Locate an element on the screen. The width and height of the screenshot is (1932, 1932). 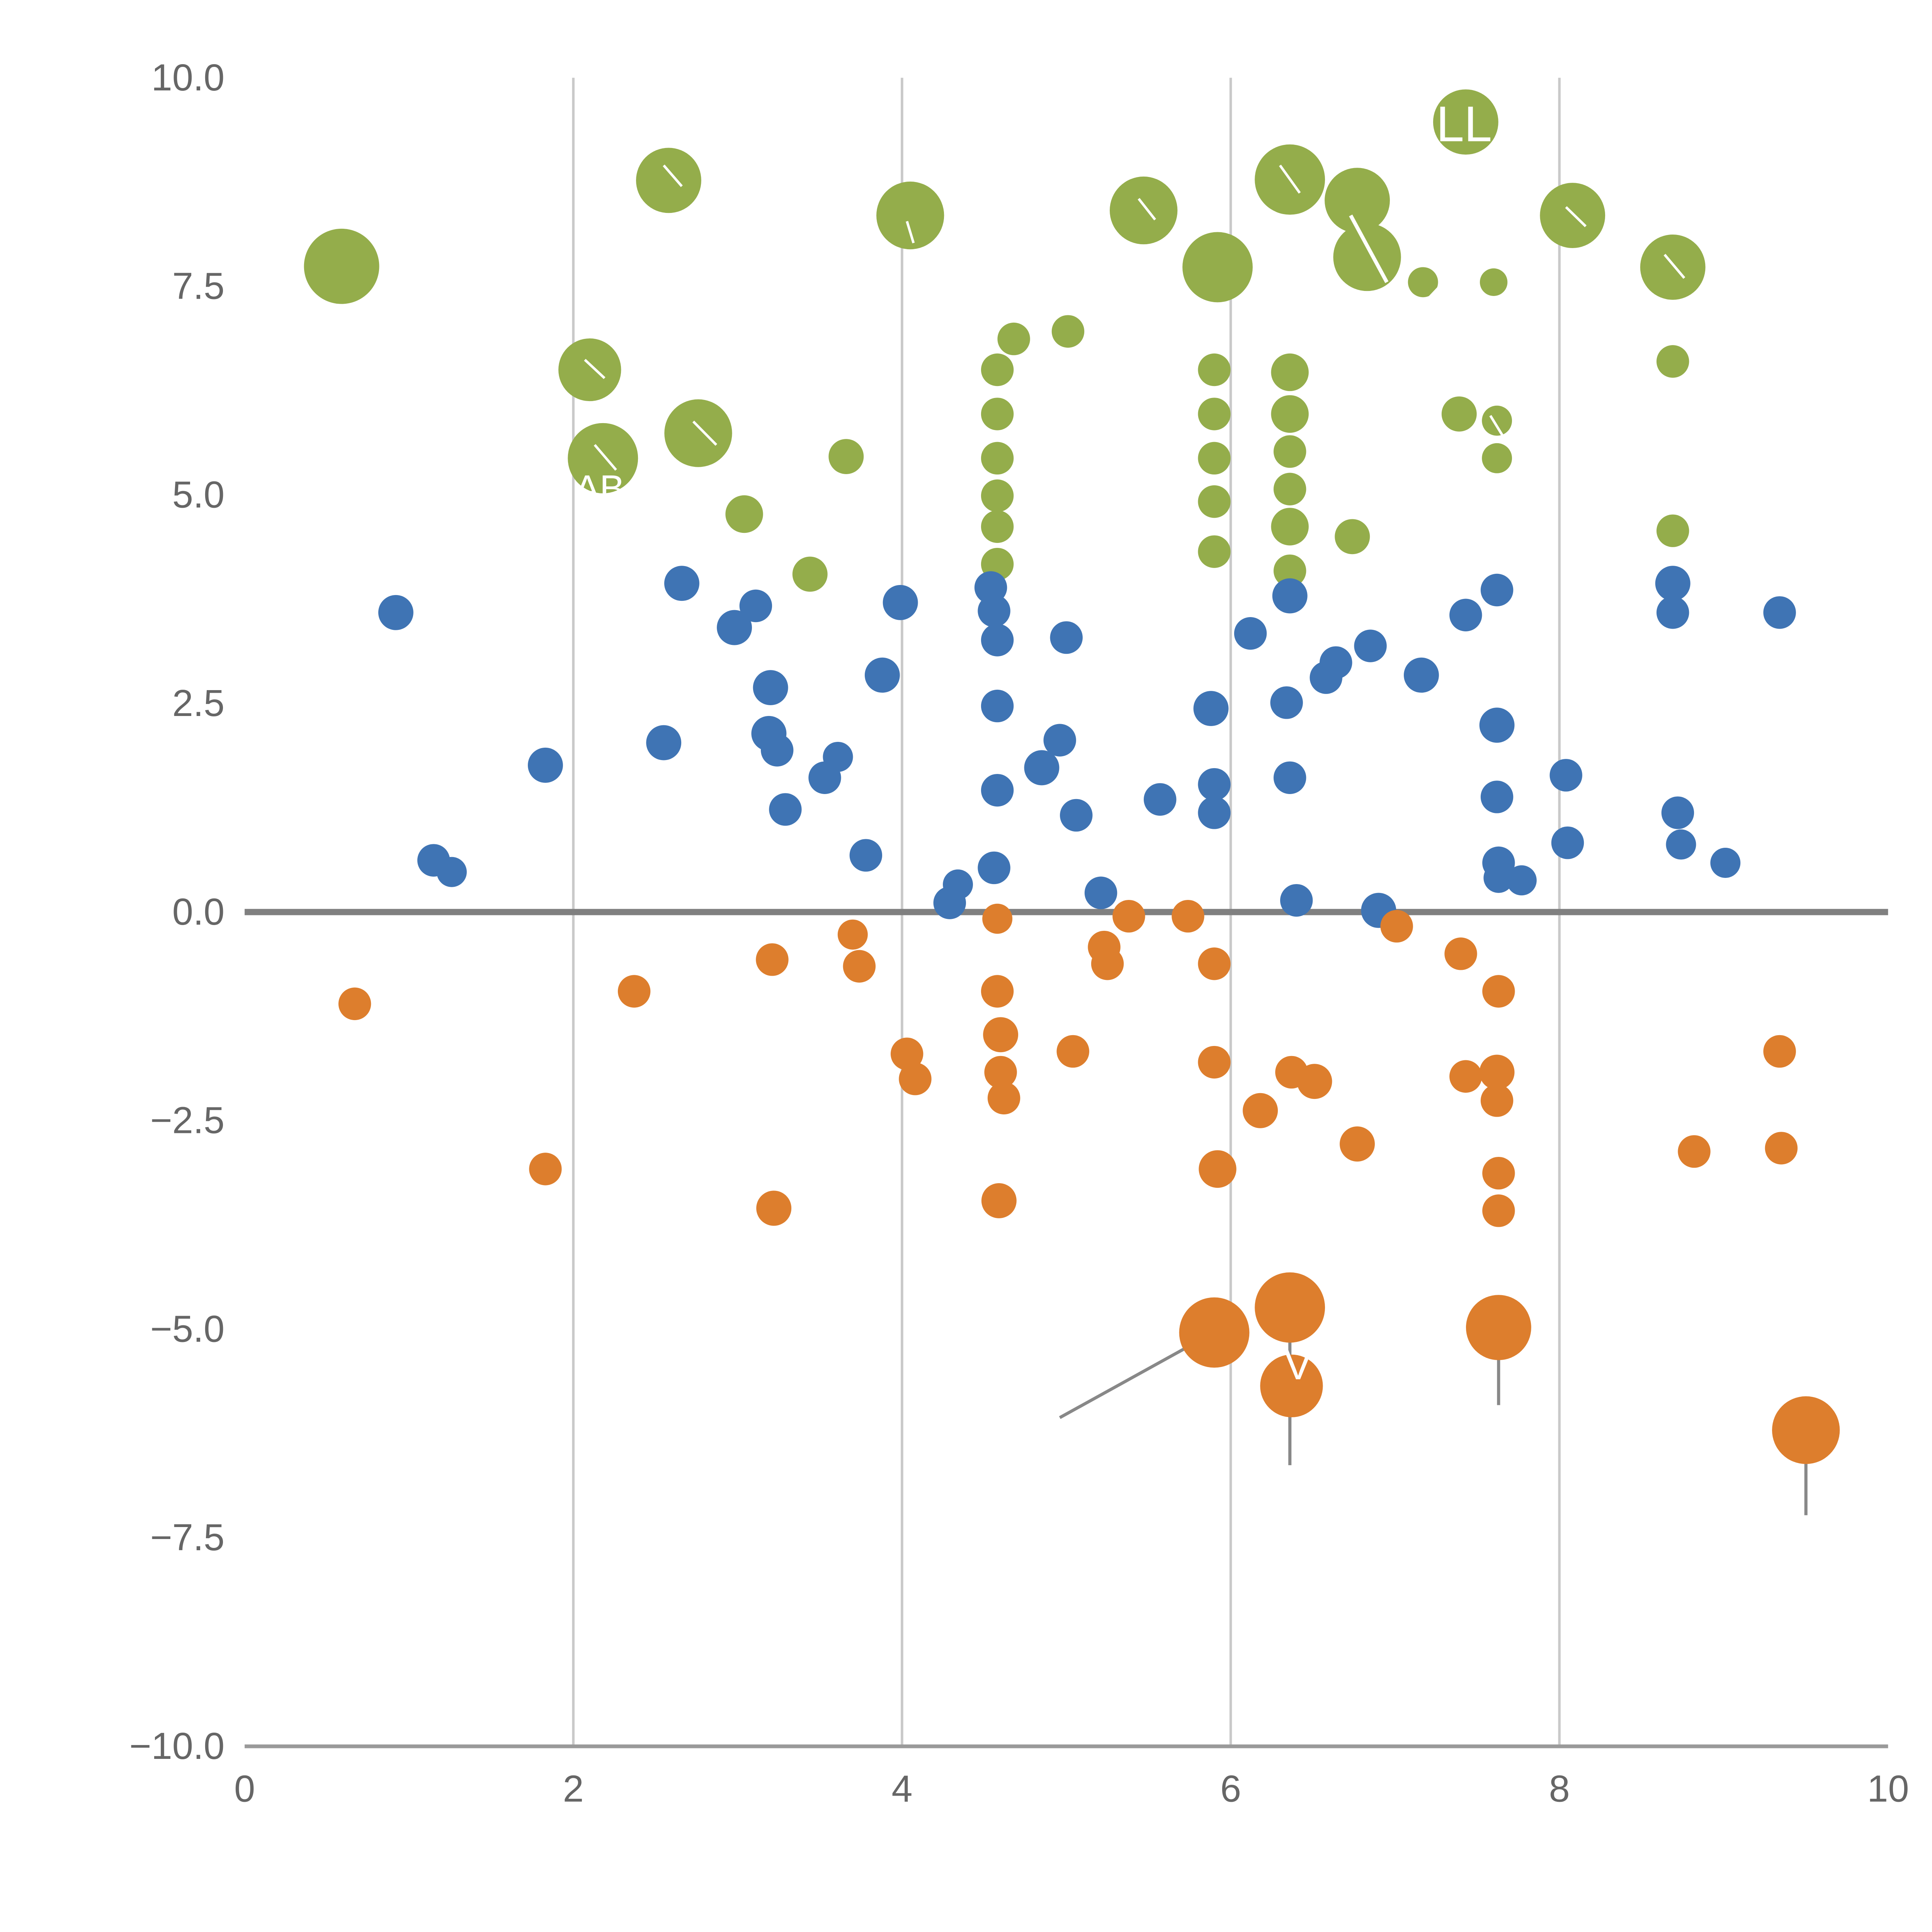
x-tick-label: 0 is located at coordinates (244, 1788).